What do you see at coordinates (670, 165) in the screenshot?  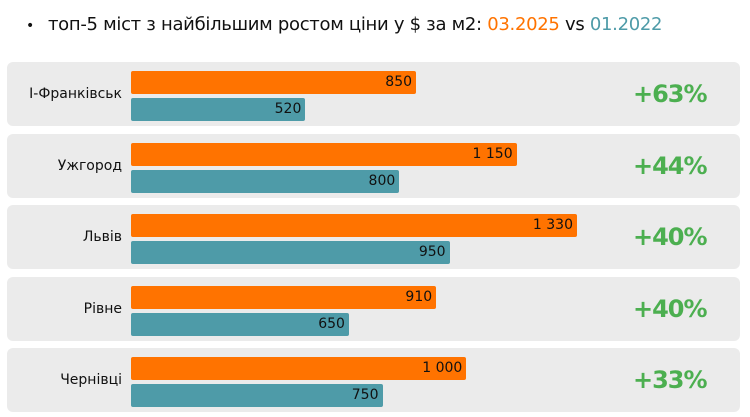 I see `growth-percent: +44%` at bounding box center [670, 165].